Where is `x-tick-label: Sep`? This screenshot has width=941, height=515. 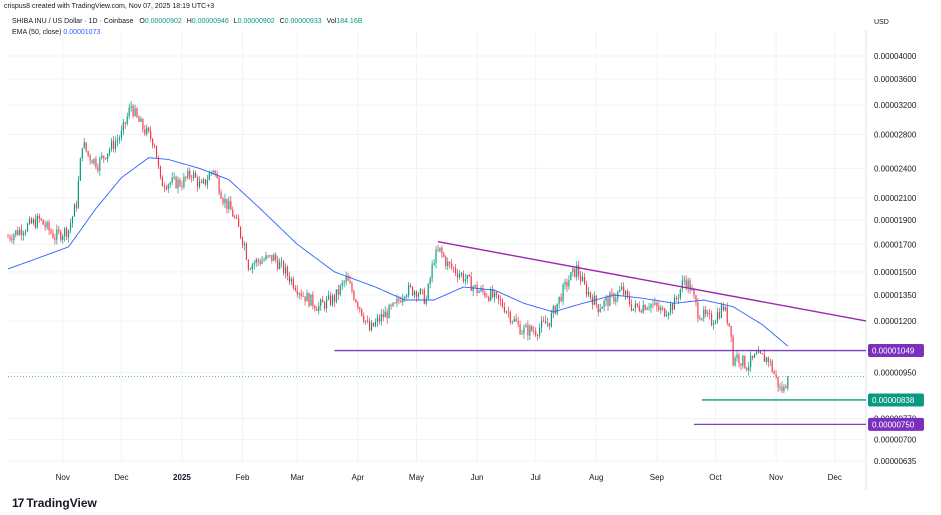 x-tick-label: Sep is located at coordinates (657, 477).